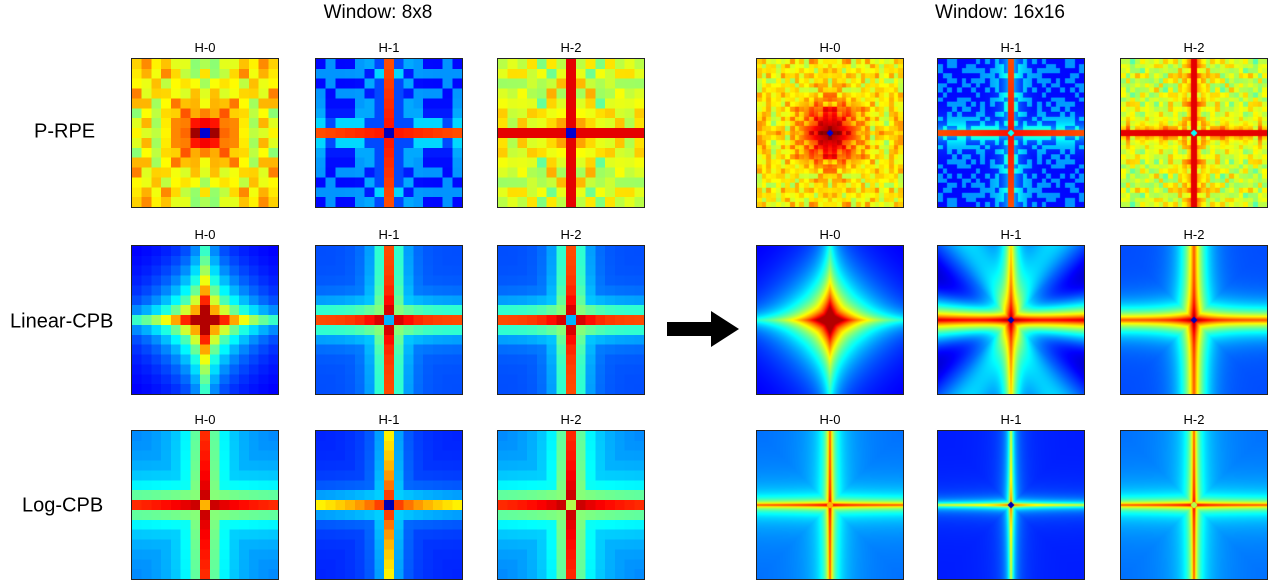  Describe the element at coordinates (1000, 12) in the screenshot. I see `window-title-16x16: Window: 16x16` at that location.